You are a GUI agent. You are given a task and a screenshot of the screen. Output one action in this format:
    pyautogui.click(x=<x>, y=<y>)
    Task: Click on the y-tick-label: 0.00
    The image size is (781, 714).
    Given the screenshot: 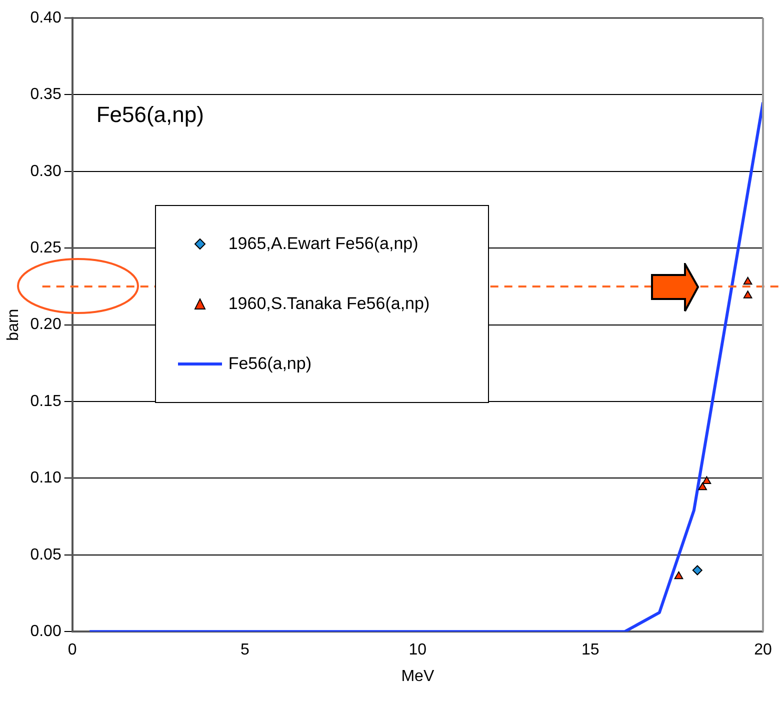 What is the action you would take?
    pyautogui.click(x=46, y=631)
    